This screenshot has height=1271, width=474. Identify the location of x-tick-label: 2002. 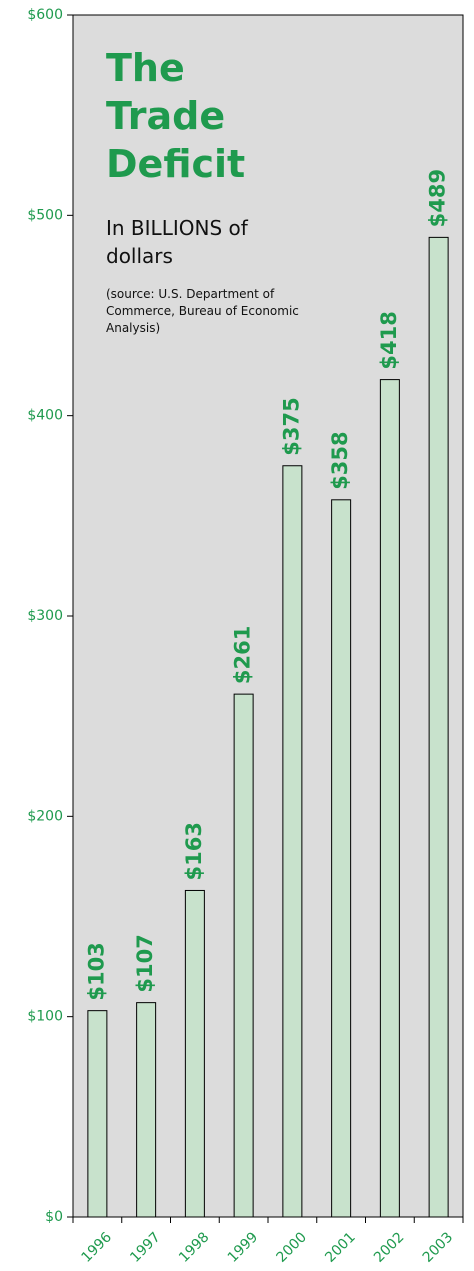
(389, 1247).